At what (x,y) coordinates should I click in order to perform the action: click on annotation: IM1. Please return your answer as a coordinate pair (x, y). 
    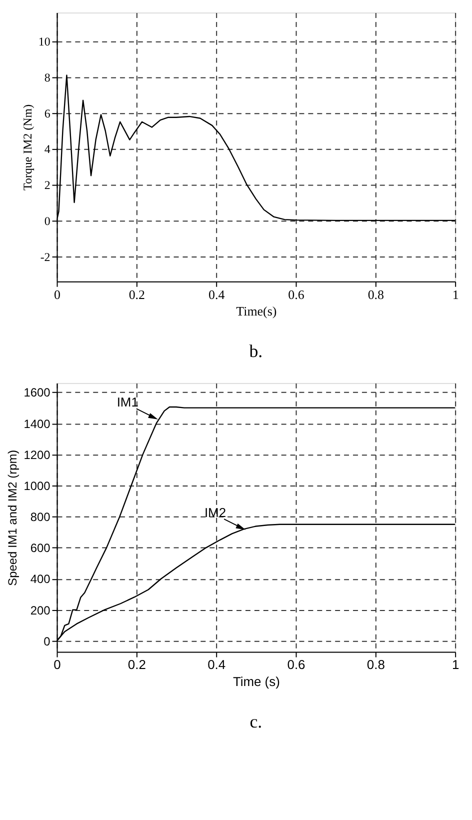
    Looking at the image, I should click on (127, 402).